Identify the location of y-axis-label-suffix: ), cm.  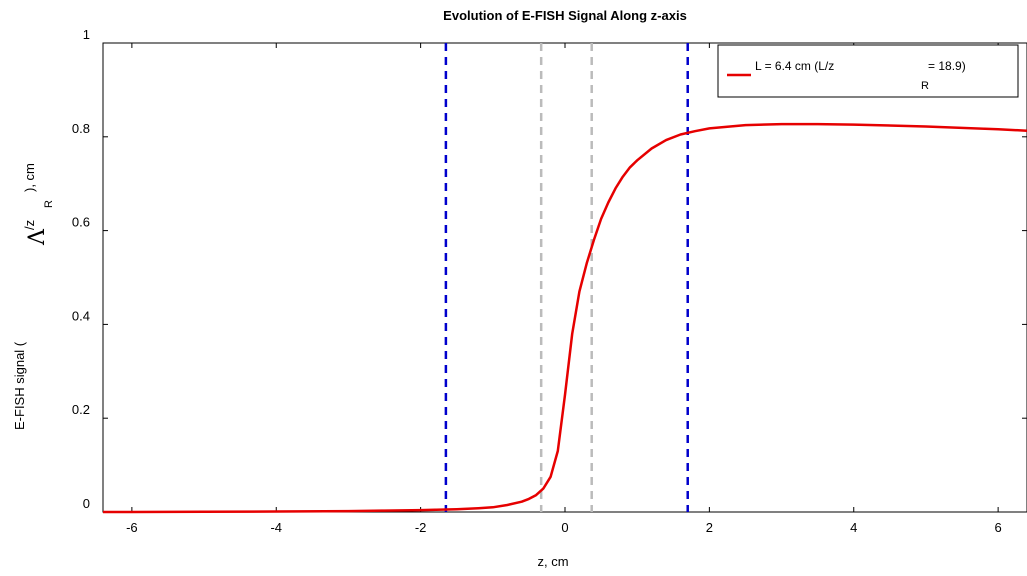
(29, 177).